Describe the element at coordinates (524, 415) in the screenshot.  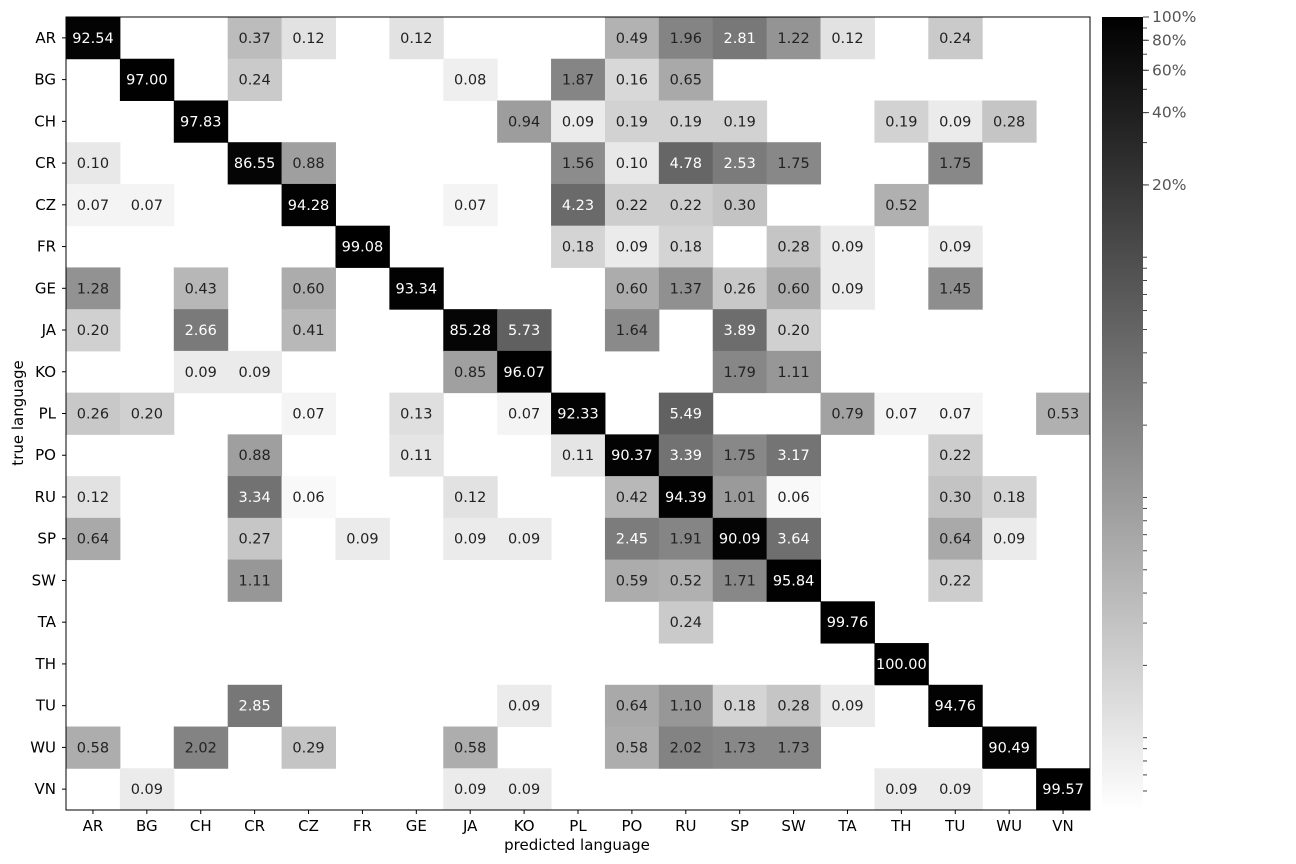
I see `cell-value-label: 0.07` at that location.